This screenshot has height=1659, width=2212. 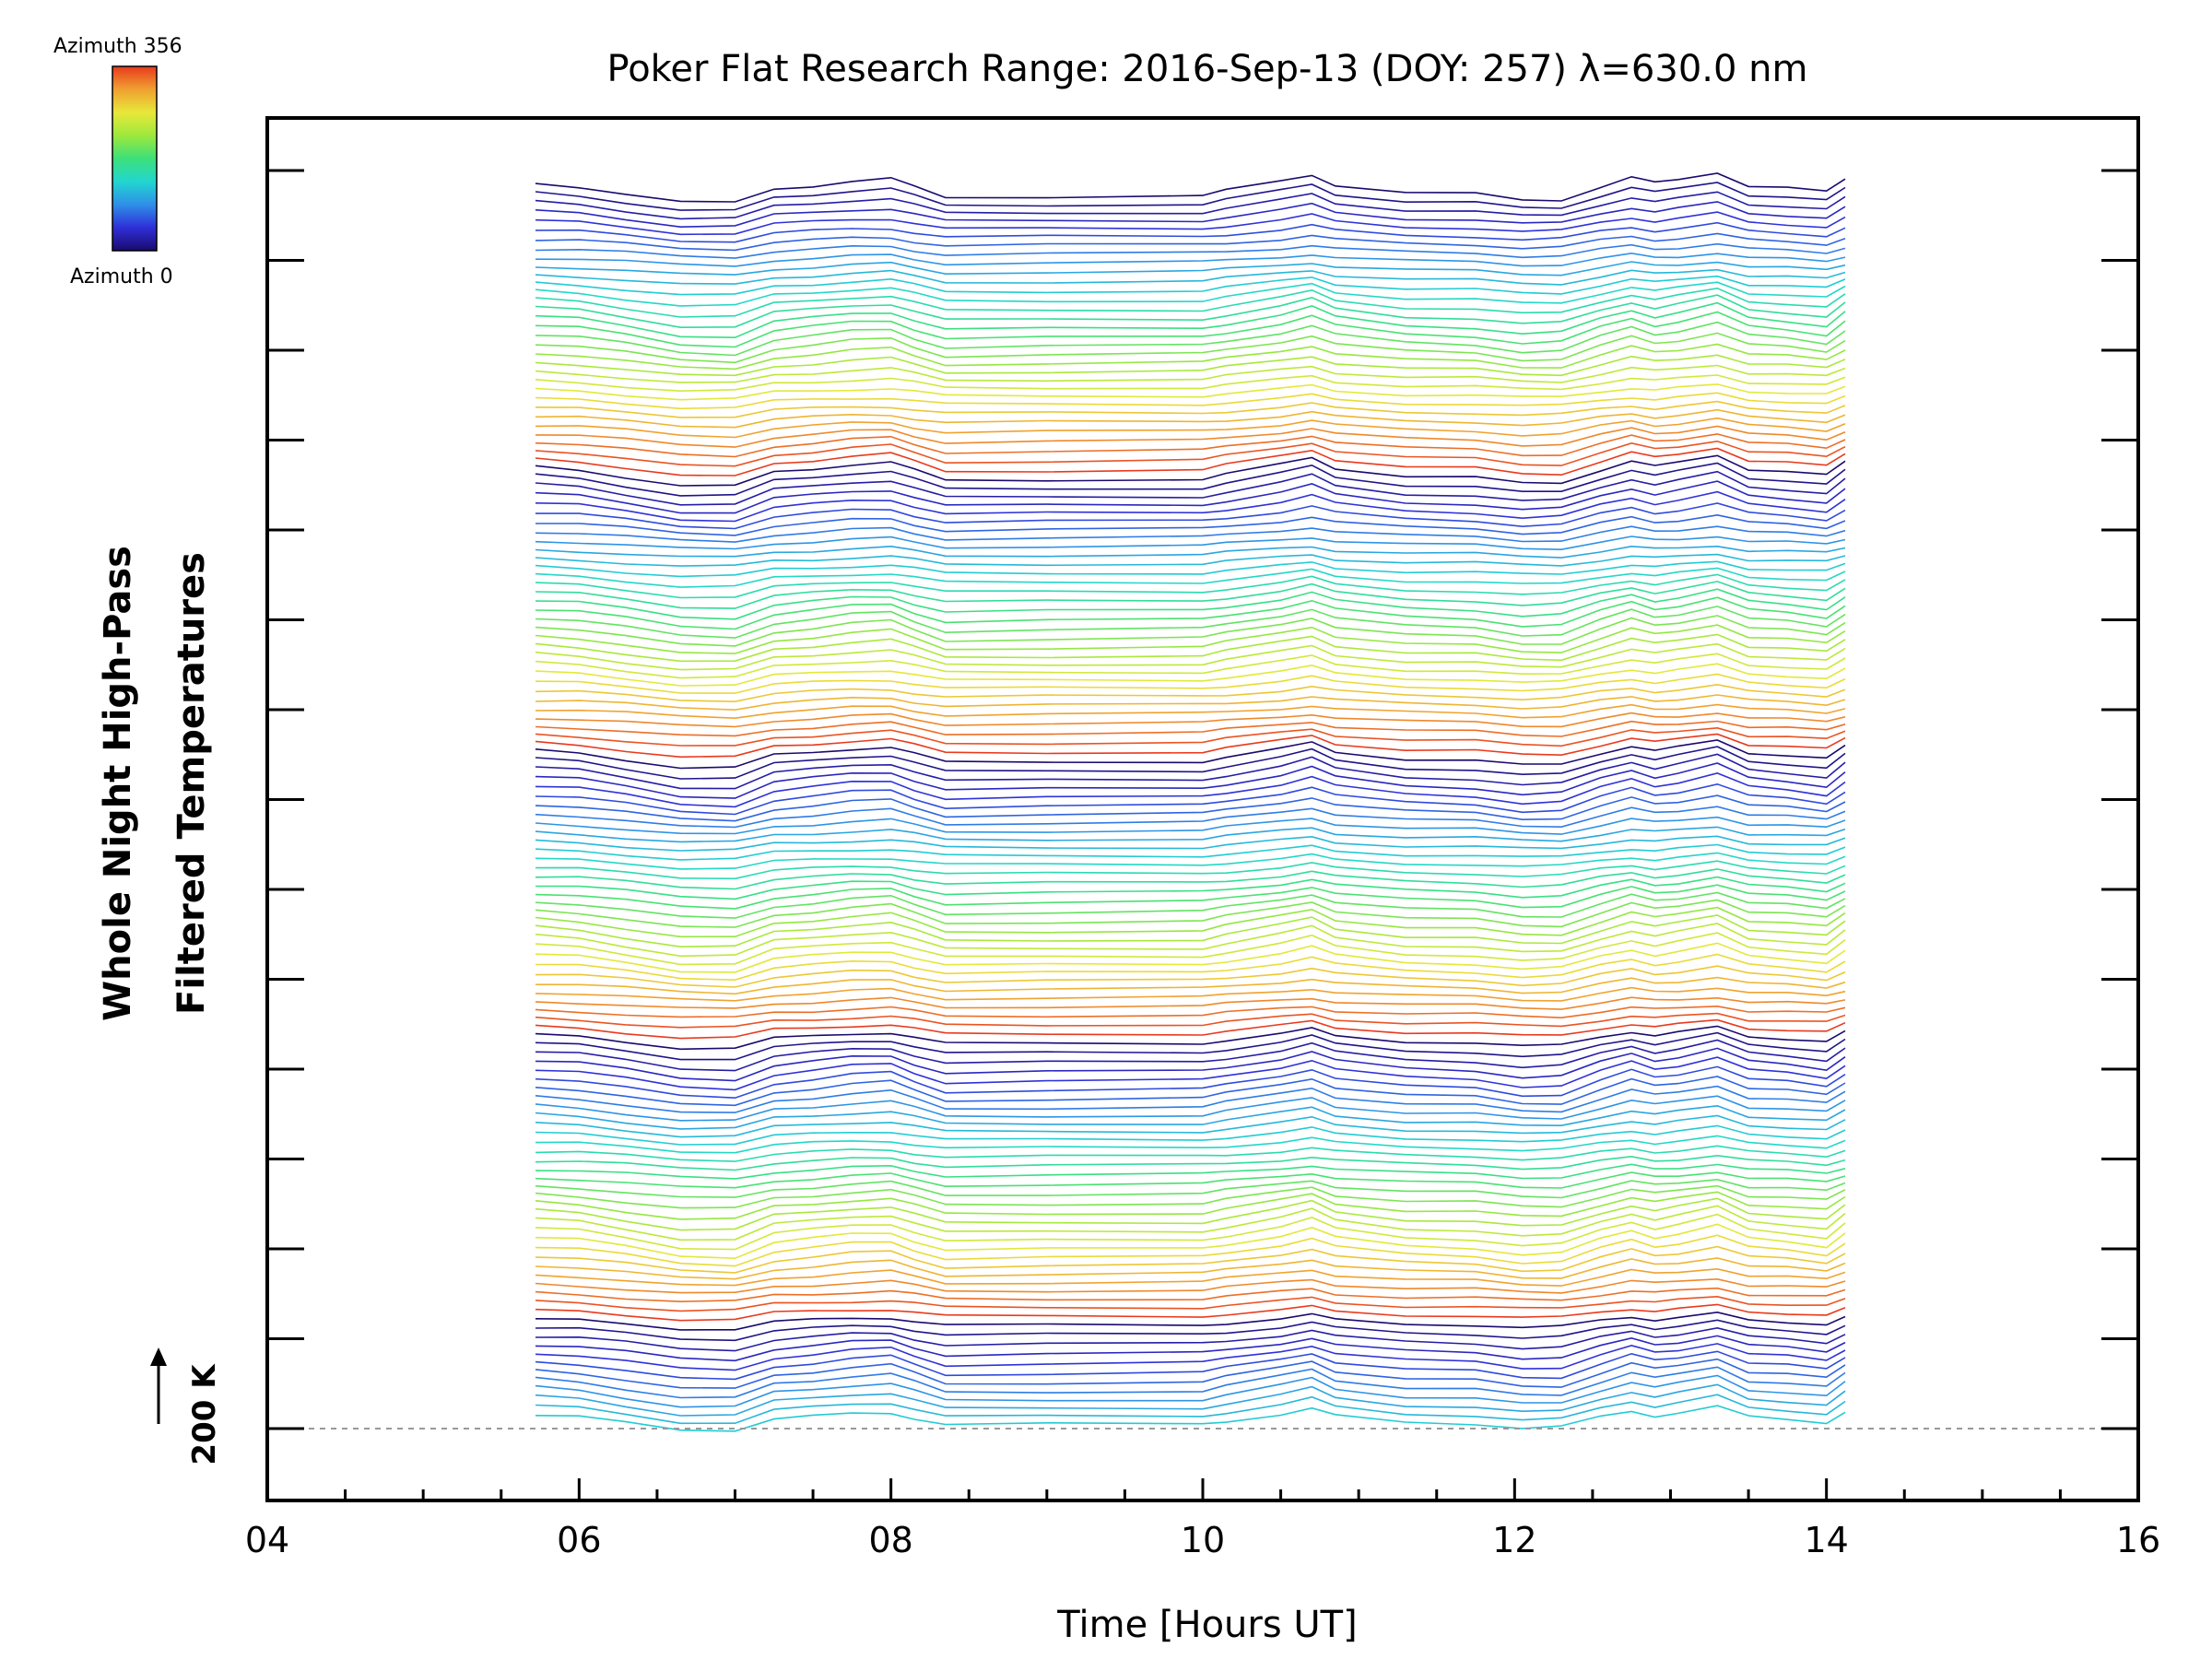 I want to click on colorbar-bottom-label: Azimuth 0, so click(x=121, y=276).